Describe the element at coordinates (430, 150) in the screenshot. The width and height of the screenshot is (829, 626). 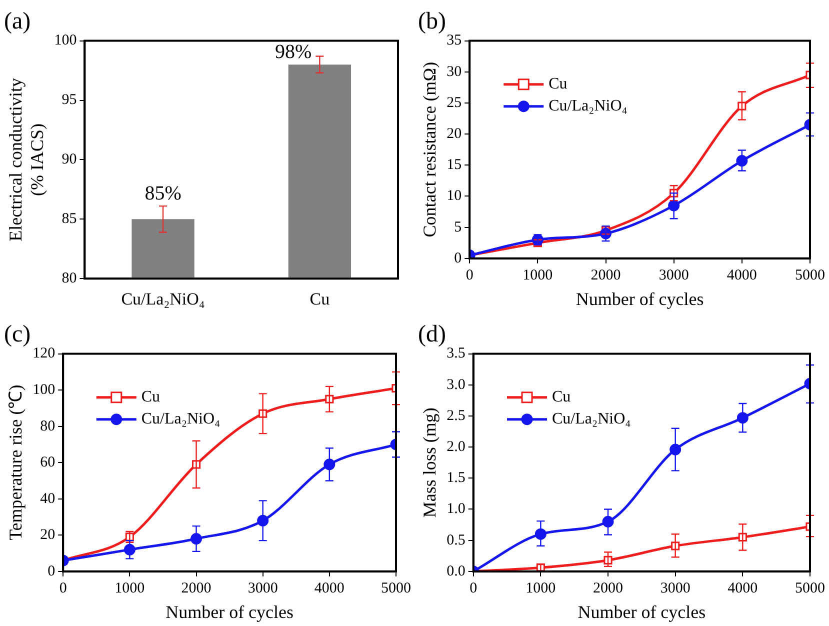
I see `y-axis-title: Contact resistance (mΩ)` at that location.